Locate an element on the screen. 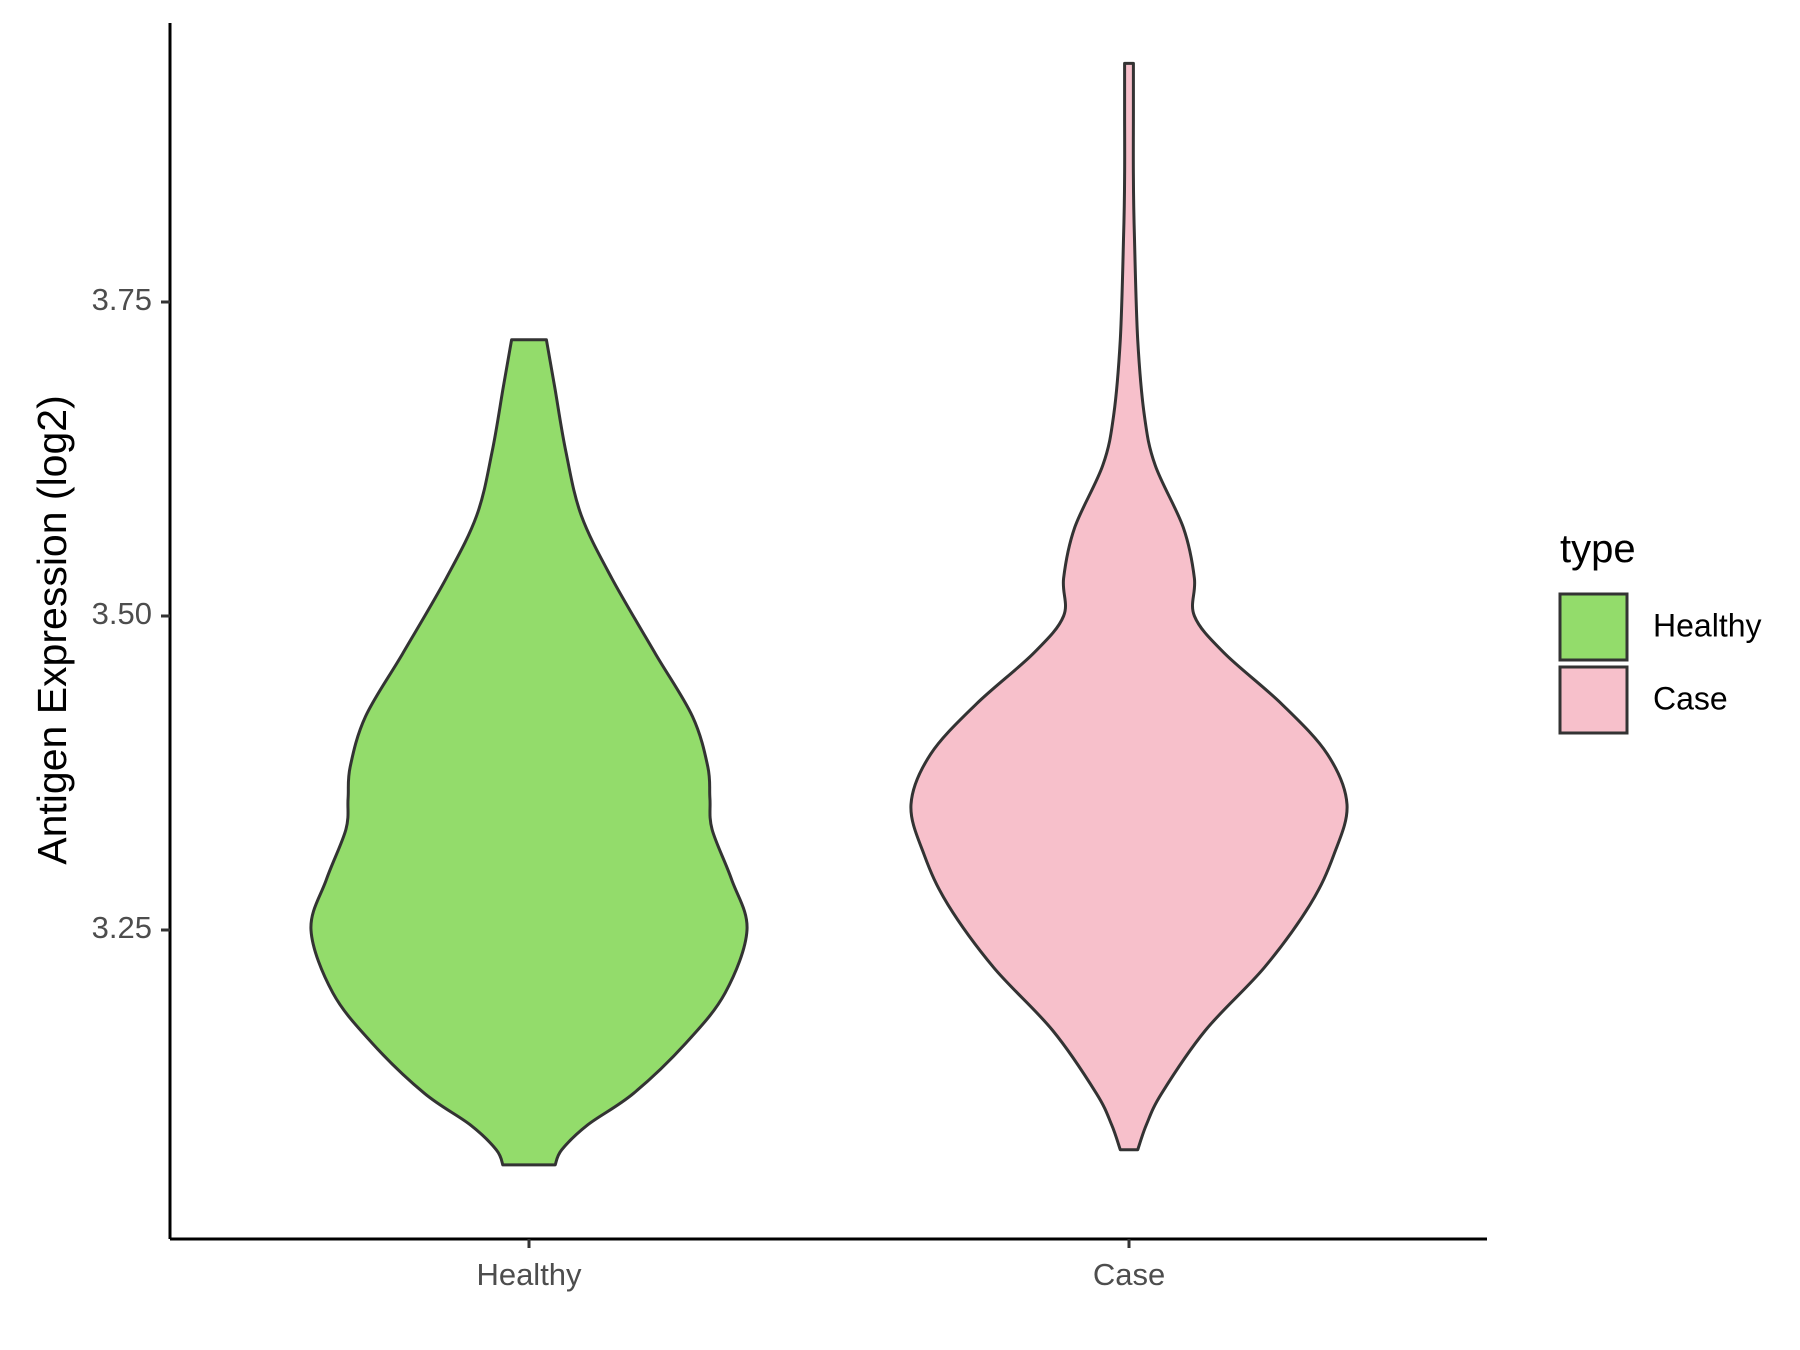  legend-title: type is located at coordinates (1598, 549).